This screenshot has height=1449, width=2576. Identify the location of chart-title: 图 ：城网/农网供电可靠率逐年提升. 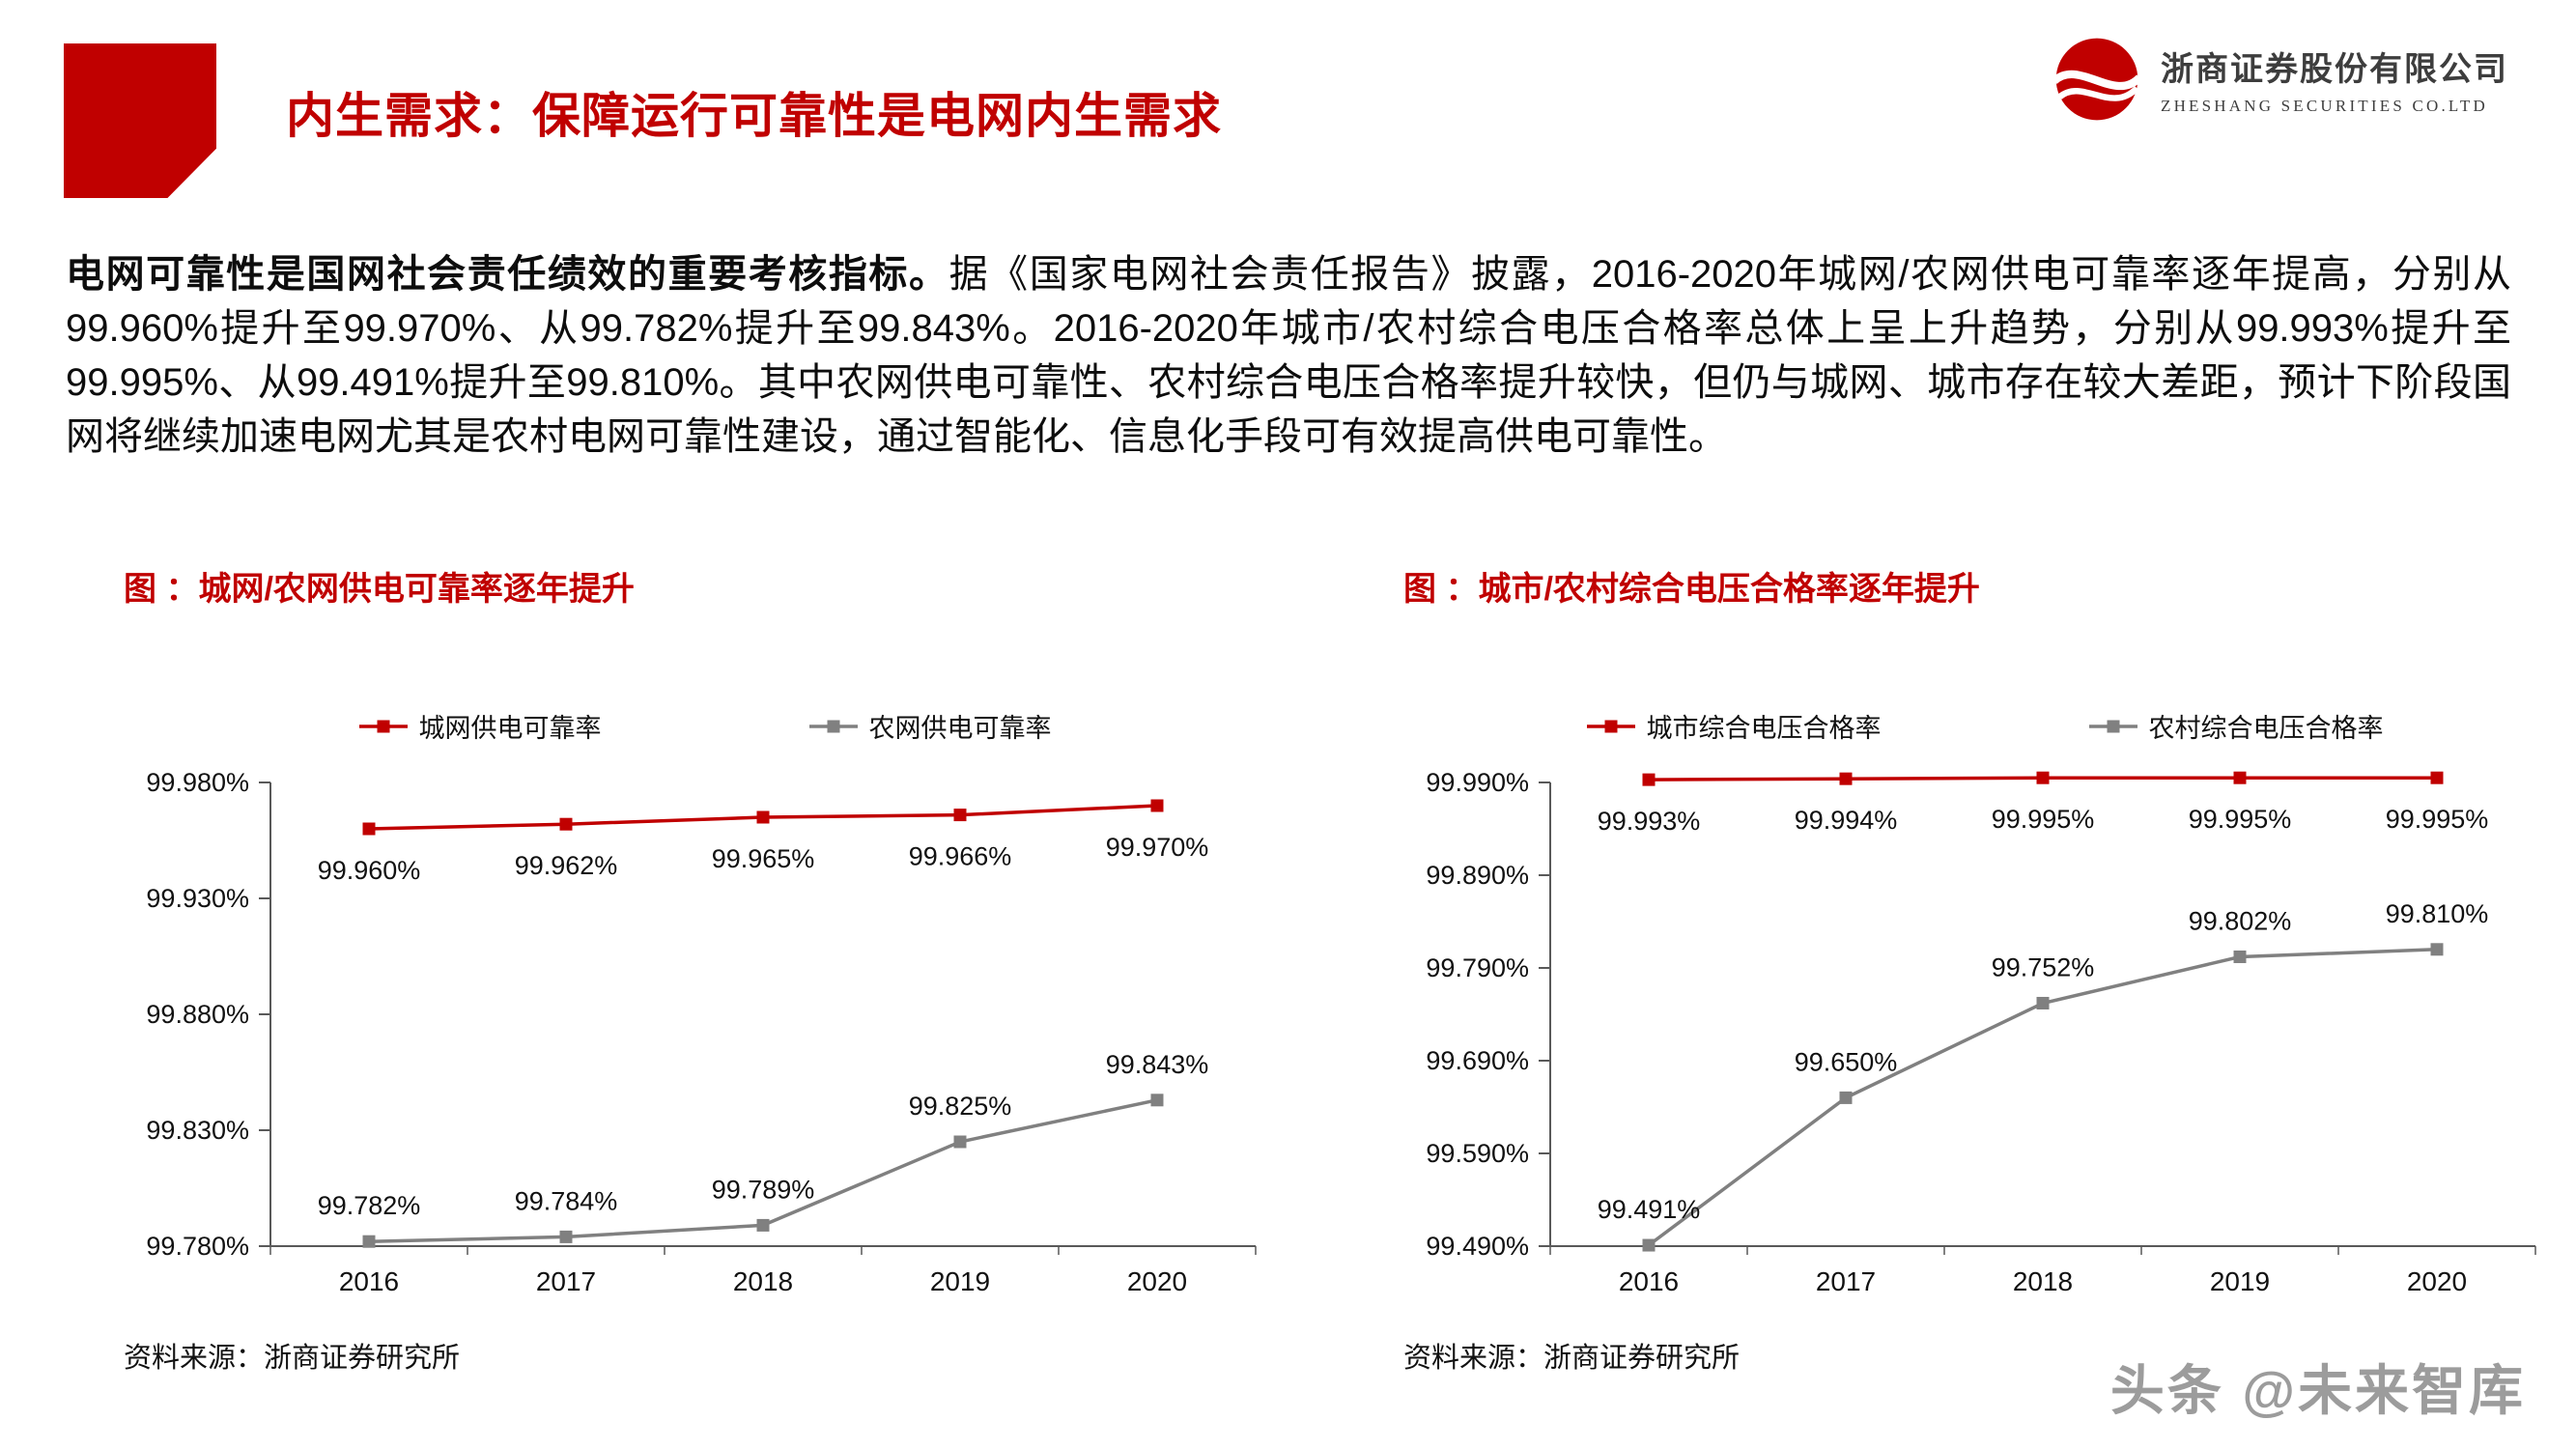
(379, 589).